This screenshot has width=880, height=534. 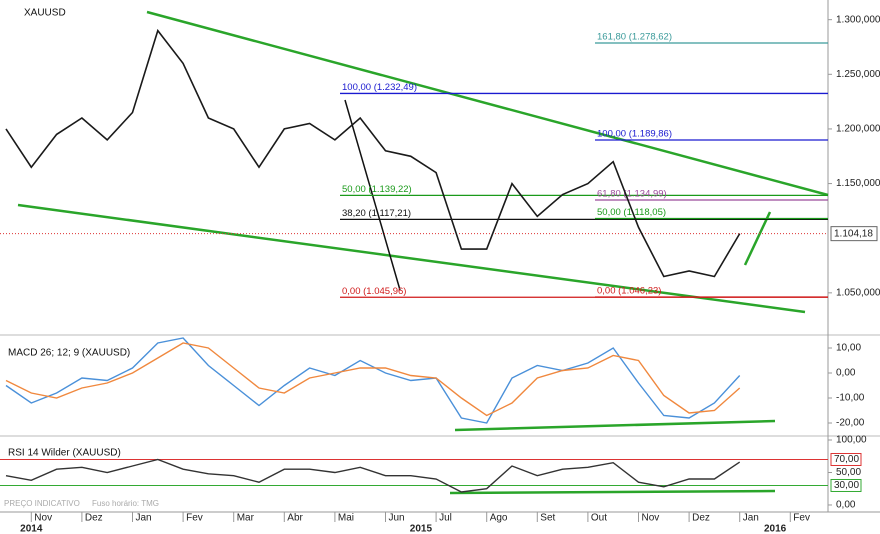 I want to click on y-tick-label: 50,00, so click(x=848, y=472).